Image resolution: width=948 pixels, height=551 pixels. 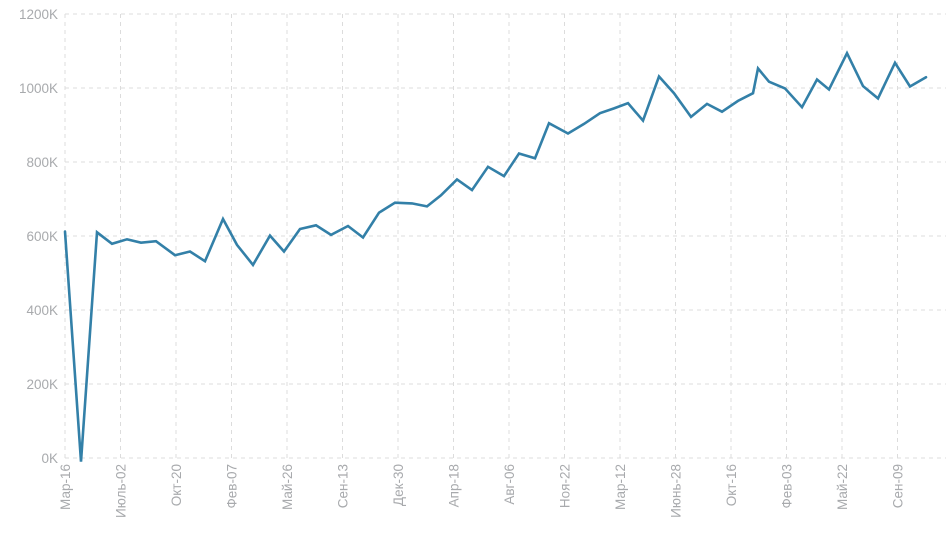 What do you see at coordinates (565, 486) in the screenshot?
I see `x-tick-label: Ноя-22` at bounding box center [565, 486].